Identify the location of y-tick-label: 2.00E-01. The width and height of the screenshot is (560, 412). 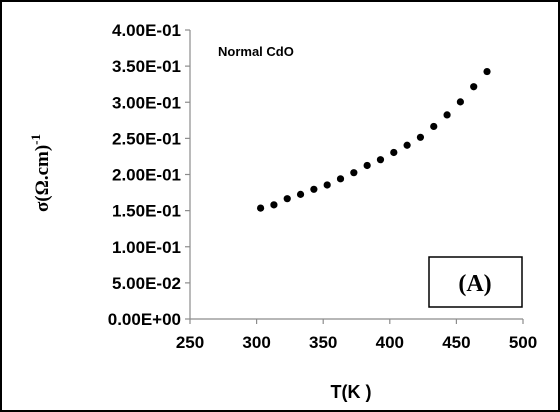
(146, 175).